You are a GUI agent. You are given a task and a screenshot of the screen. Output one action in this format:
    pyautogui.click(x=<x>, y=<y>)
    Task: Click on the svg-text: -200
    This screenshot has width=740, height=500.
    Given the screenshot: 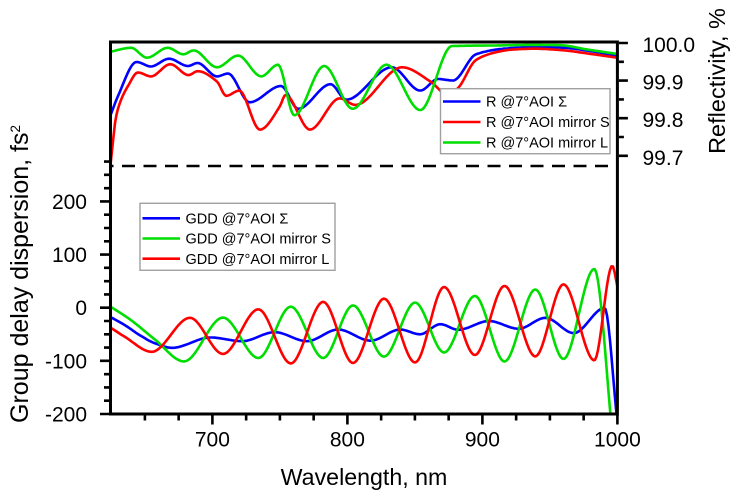 What is the action you would take?
    pyautogui.click(x=66, y=414)
    